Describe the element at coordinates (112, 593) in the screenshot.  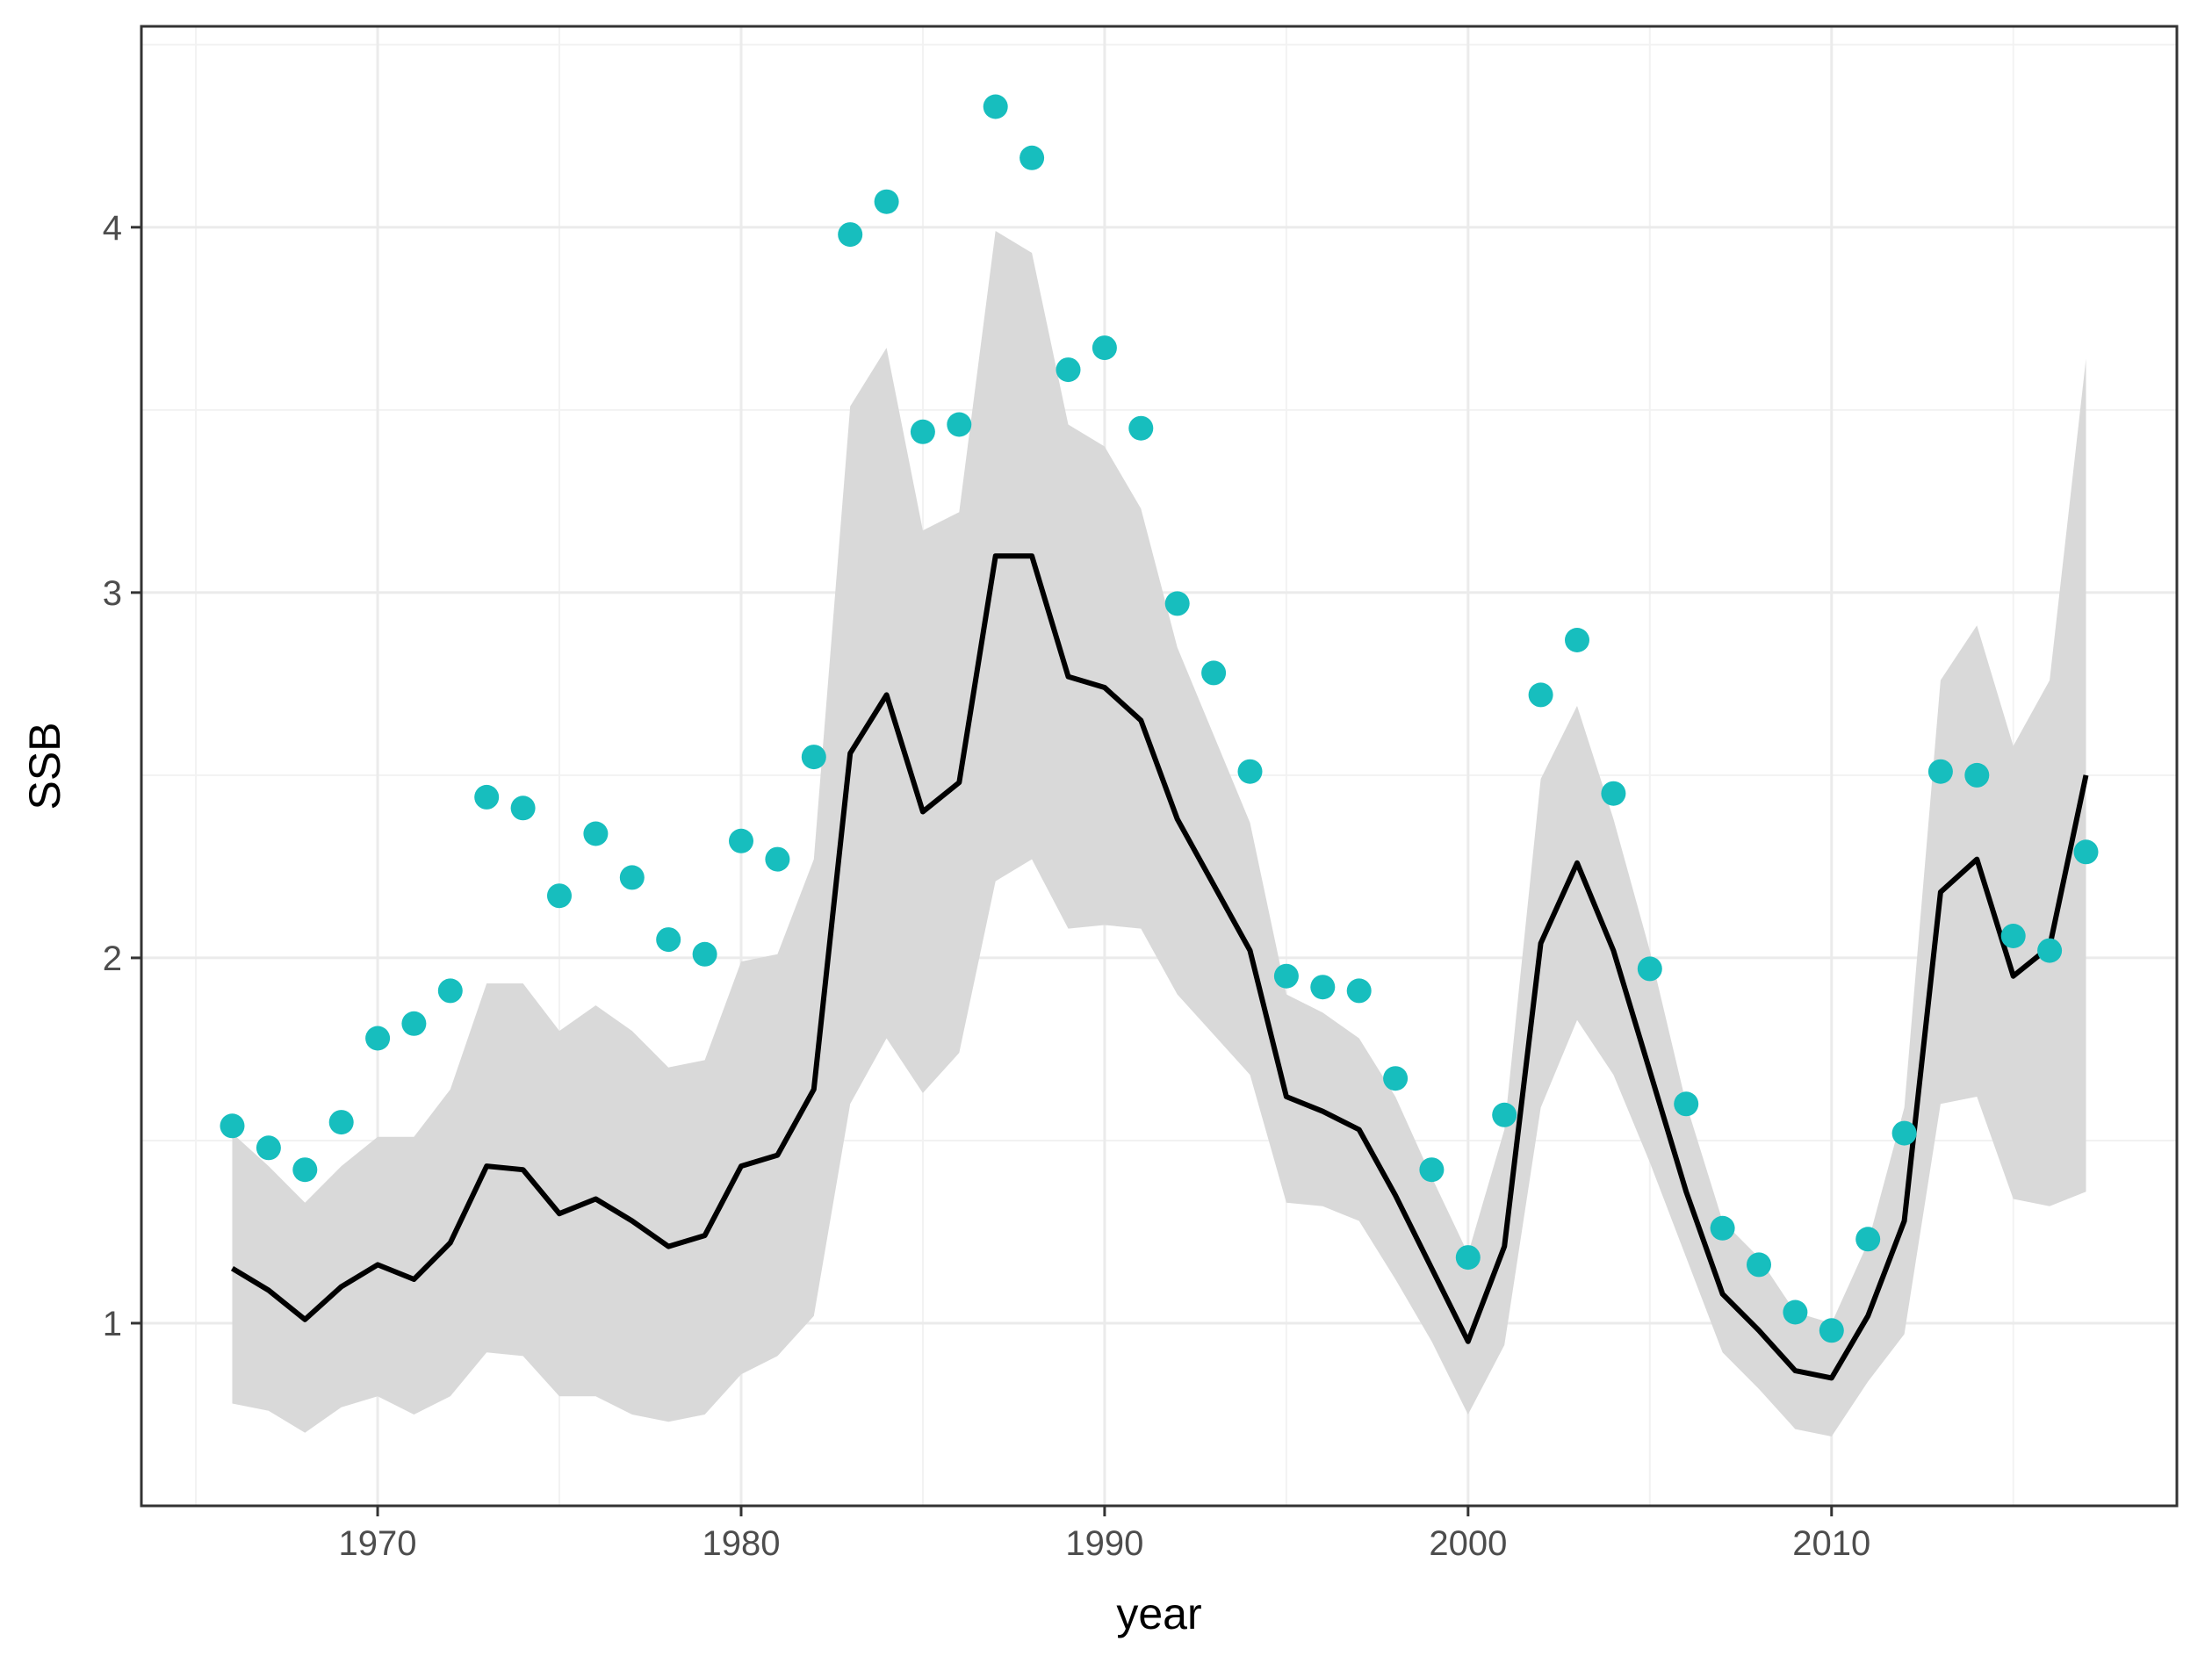
I see `y-tick-label: 3` at that location.